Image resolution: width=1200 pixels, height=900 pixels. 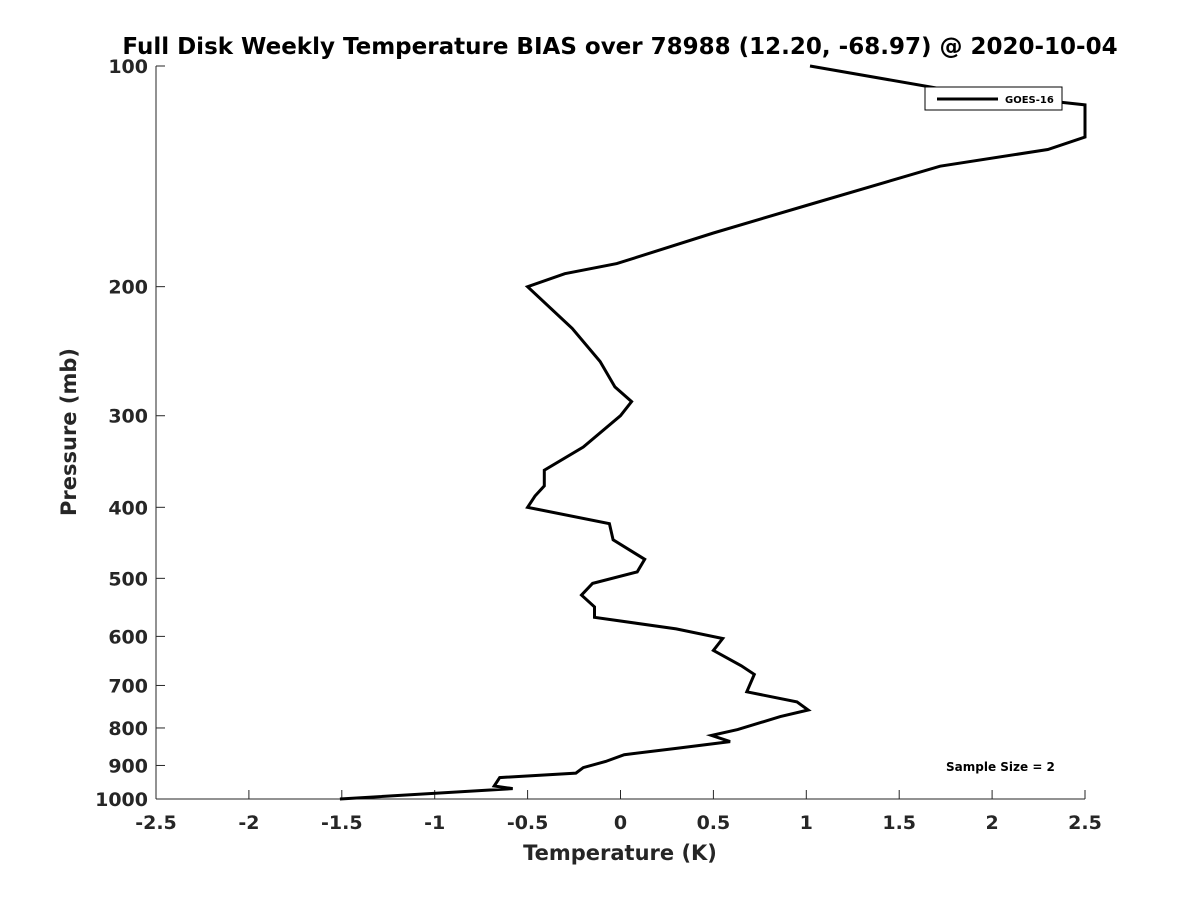 I want to click on x-tick-label: 2, so click(x=991, y=823).